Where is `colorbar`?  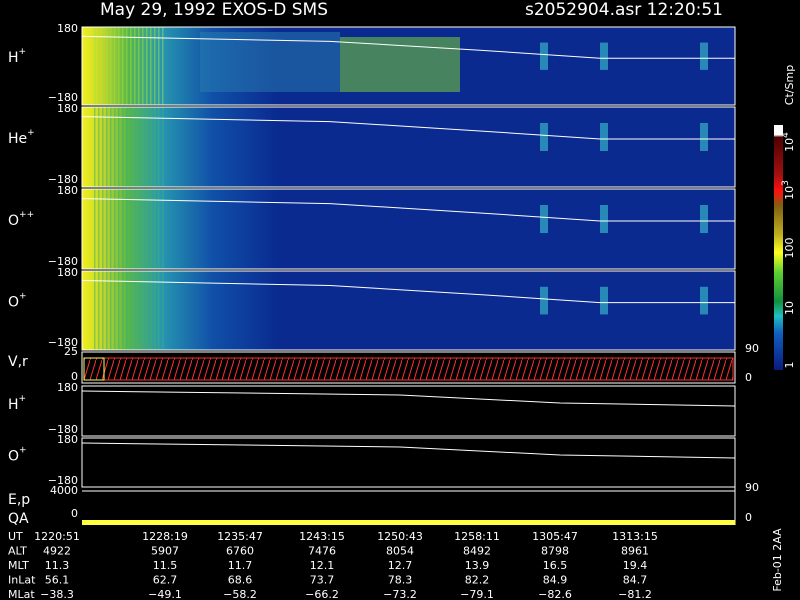
colorbar is located at coordinates (778, 247).